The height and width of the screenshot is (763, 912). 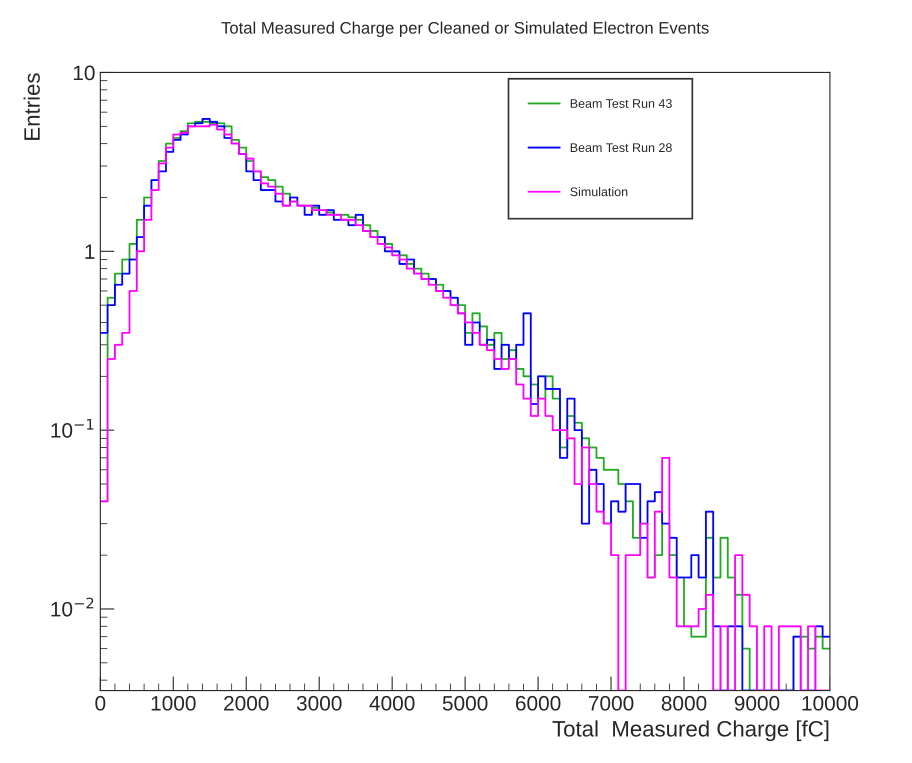 I want to click on x-axis-title: Total Measured Charge [fC], so click(x=690, y=731).